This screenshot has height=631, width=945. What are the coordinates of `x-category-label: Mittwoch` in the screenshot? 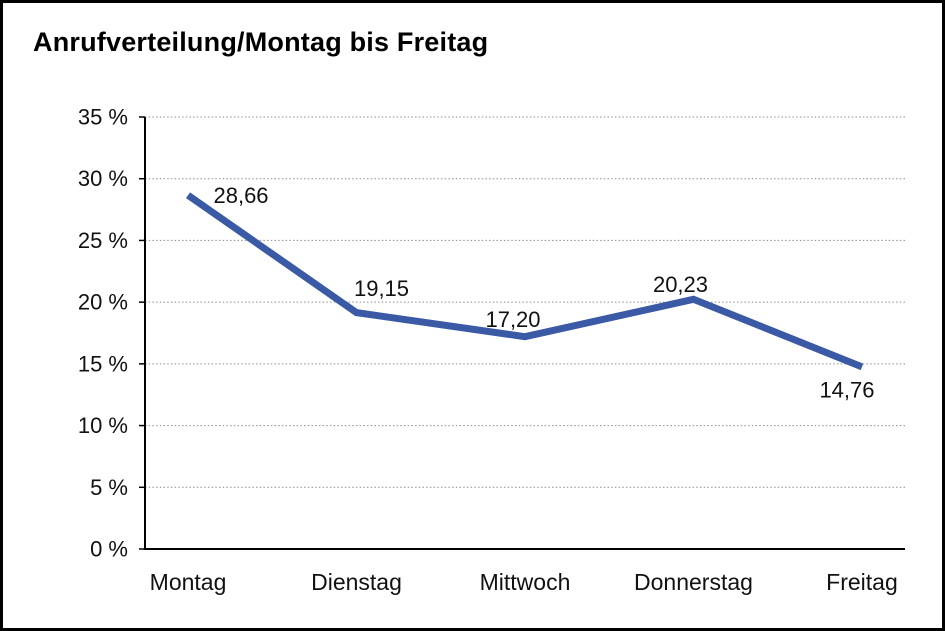 It's located at (525, 582).